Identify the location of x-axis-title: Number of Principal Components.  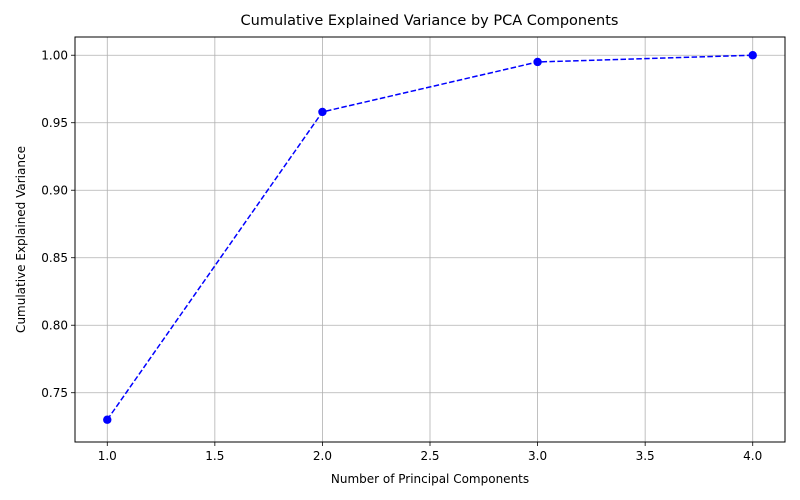
(430, 479).